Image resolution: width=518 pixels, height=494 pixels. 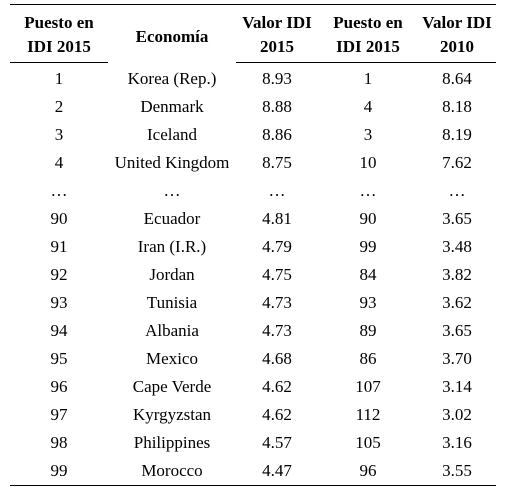 What do you see at coordinates (457, 358) in the screenshot?
I see `cell-value-2010: 3.70` at bounding box center [457, 358].